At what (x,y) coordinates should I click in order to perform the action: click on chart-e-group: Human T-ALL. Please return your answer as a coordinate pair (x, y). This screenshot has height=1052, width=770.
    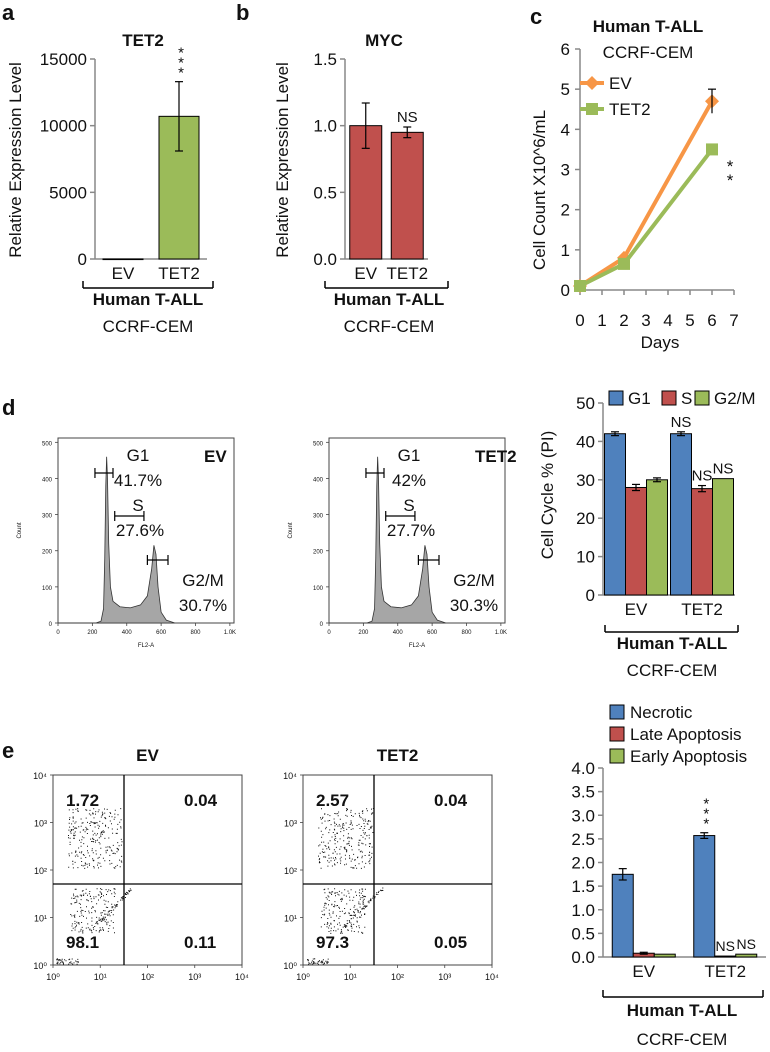
    Looking at the image, I should click on (682, 1010).